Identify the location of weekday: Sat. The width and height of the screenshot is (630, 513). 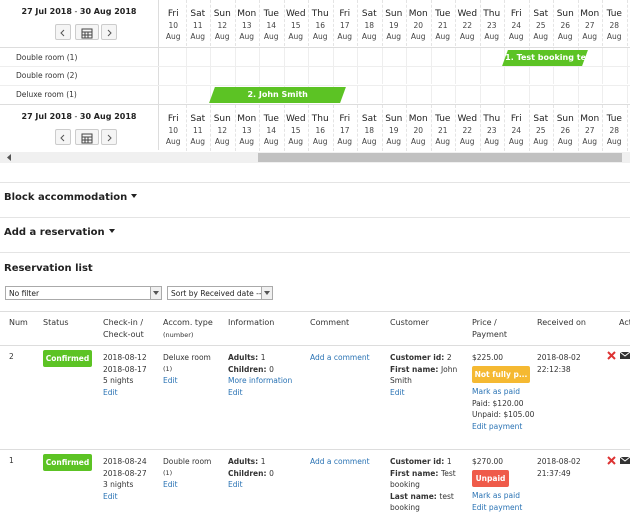
(541, 119).